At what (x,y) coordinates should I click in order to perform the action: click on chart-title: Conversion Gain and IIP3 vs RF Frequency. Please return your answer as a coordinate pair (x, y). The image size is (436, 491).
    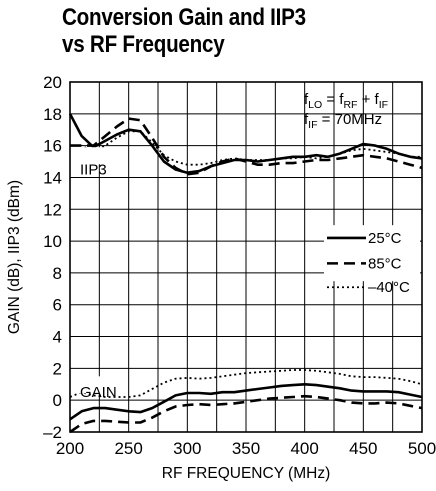
    Looking at the image, I should click on (221, 31).